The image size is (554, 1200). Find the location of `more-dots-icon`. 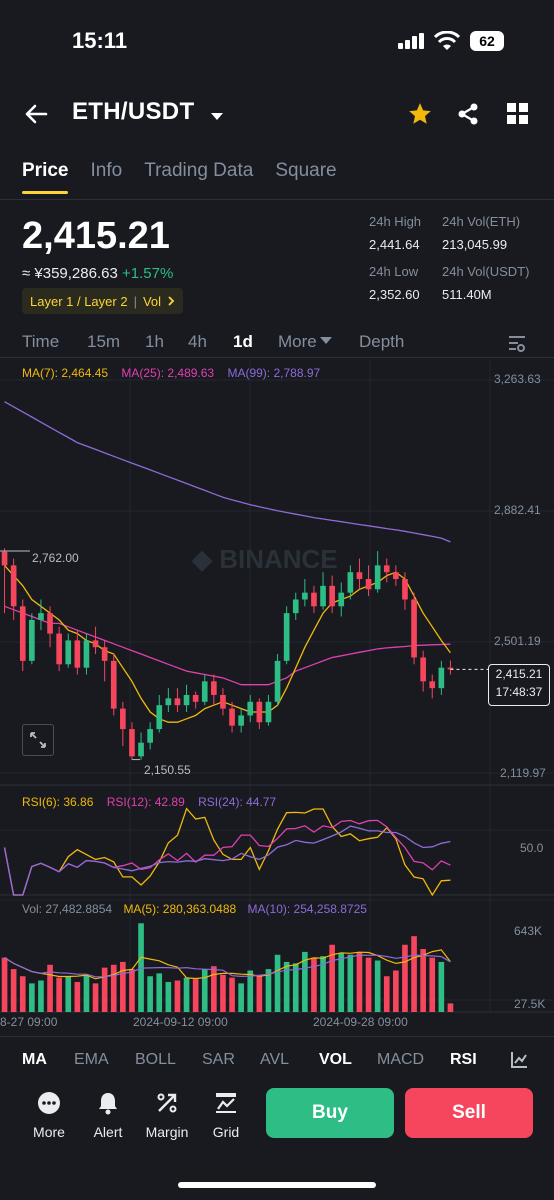

more-dots-icon is located at coordinates (49, 1103).